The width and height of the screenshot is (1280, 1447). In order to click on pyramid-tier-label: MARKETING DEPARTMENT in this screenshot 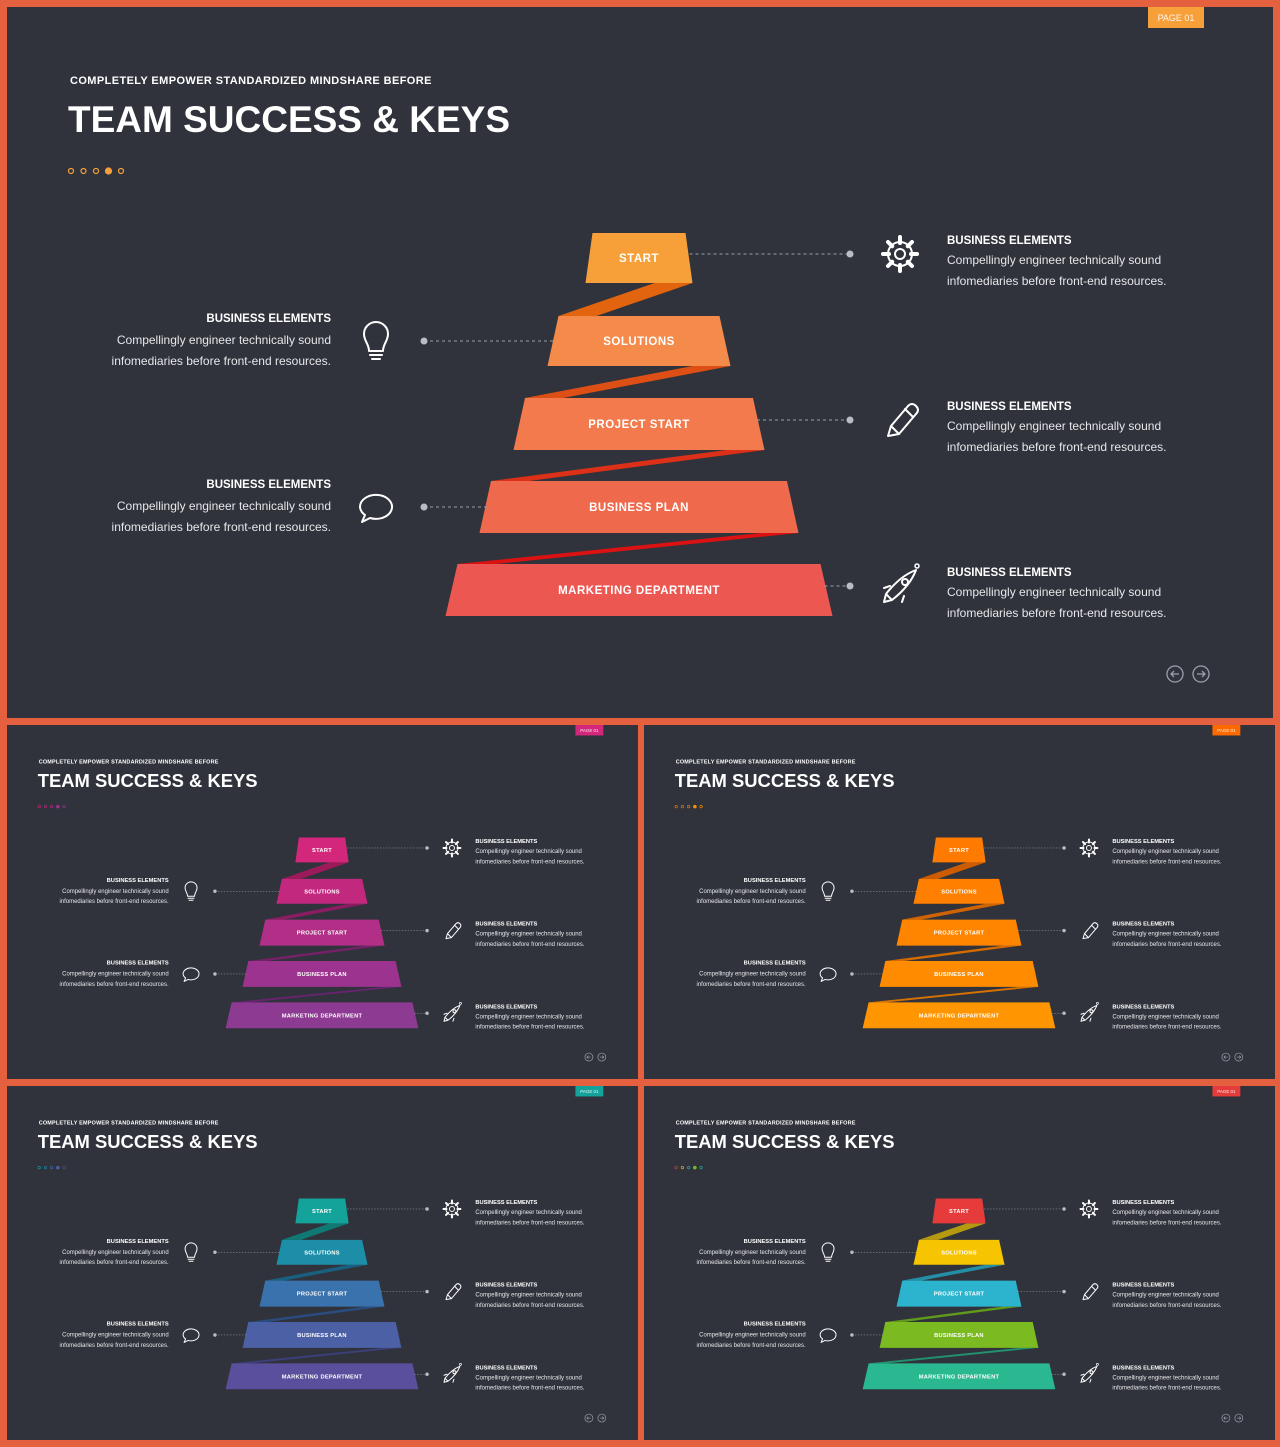, I will do `click(322, 1377)`.